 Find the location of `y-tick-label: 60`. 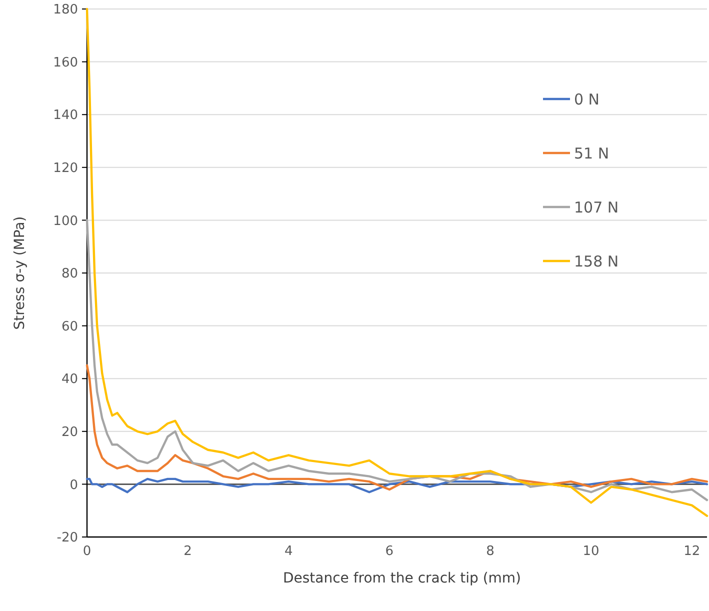

y-tick-label: 60 is located at coordinates (69, 326).